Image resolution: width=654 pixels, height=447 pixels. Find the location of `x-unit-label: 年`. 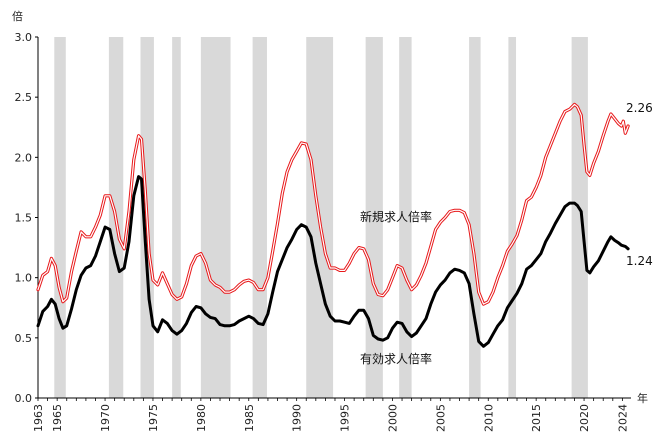

x-unit-label: 年 is located at coordinates (642, 398).